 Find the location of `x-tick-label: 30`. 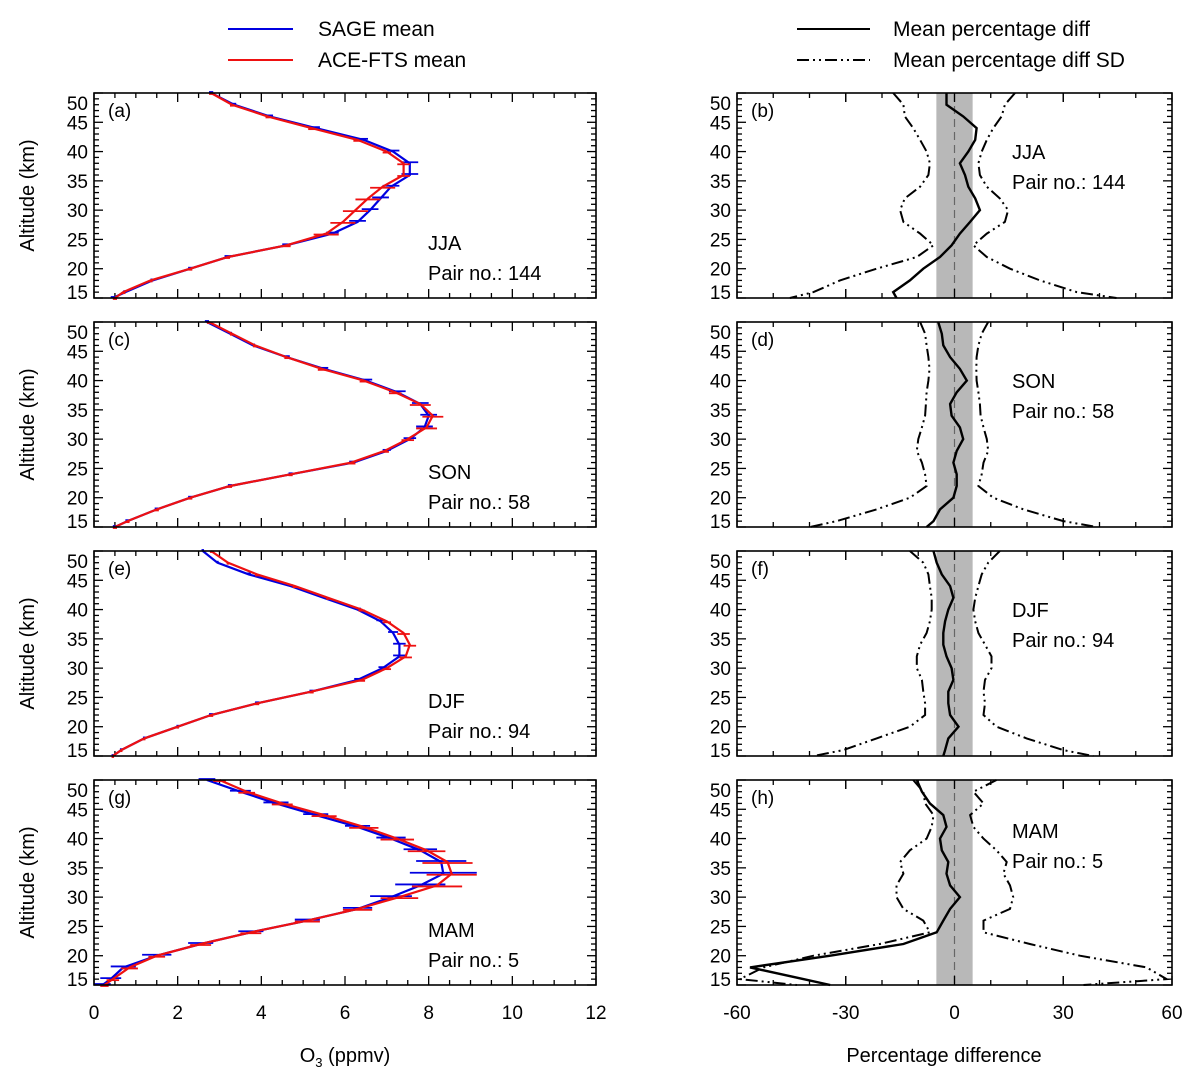

x-tick-label: 30 is located at coordinates (1063, 1013).